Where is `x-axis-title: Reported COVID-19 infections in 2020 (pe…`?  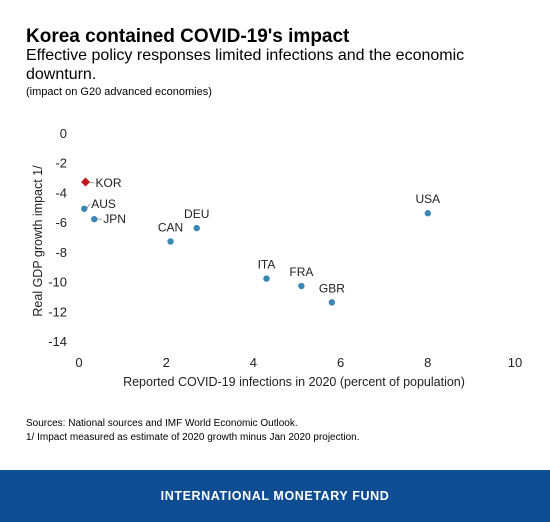
x-axis-title: Reported COVID-19 infections in 2020 (pe… is located at coordinates (294, 382).